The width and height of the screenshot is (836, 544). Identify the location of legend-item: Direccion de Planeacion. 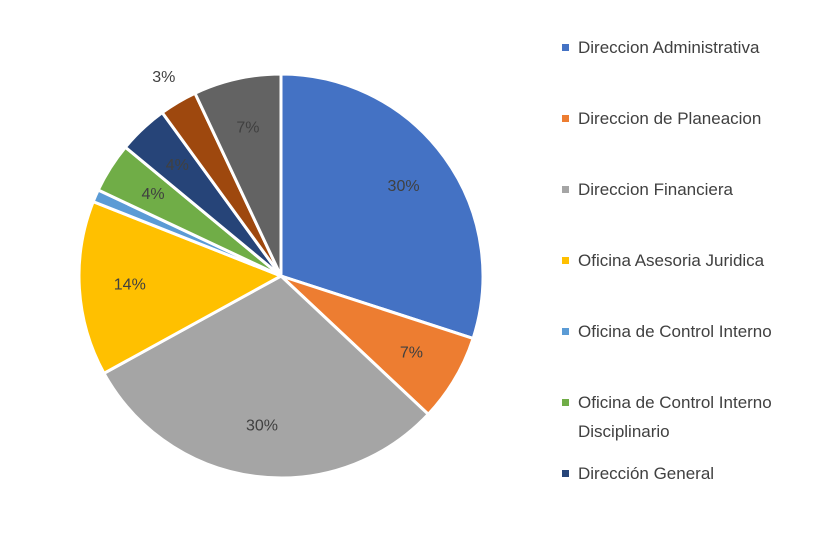
(697, 118).